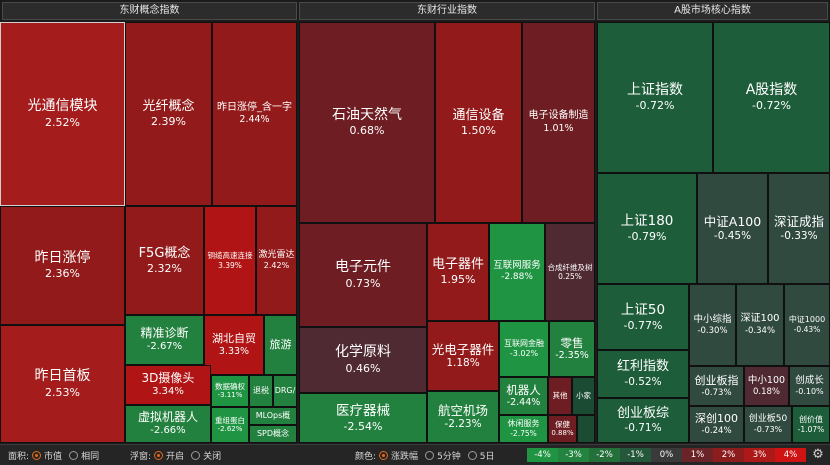 The image size is (830, 465). What do you see at coordinates (716, 386) in the screenshot?
I see `core-tile-m11: 创业板指 -0.73%` at bounding box center [716, 386].